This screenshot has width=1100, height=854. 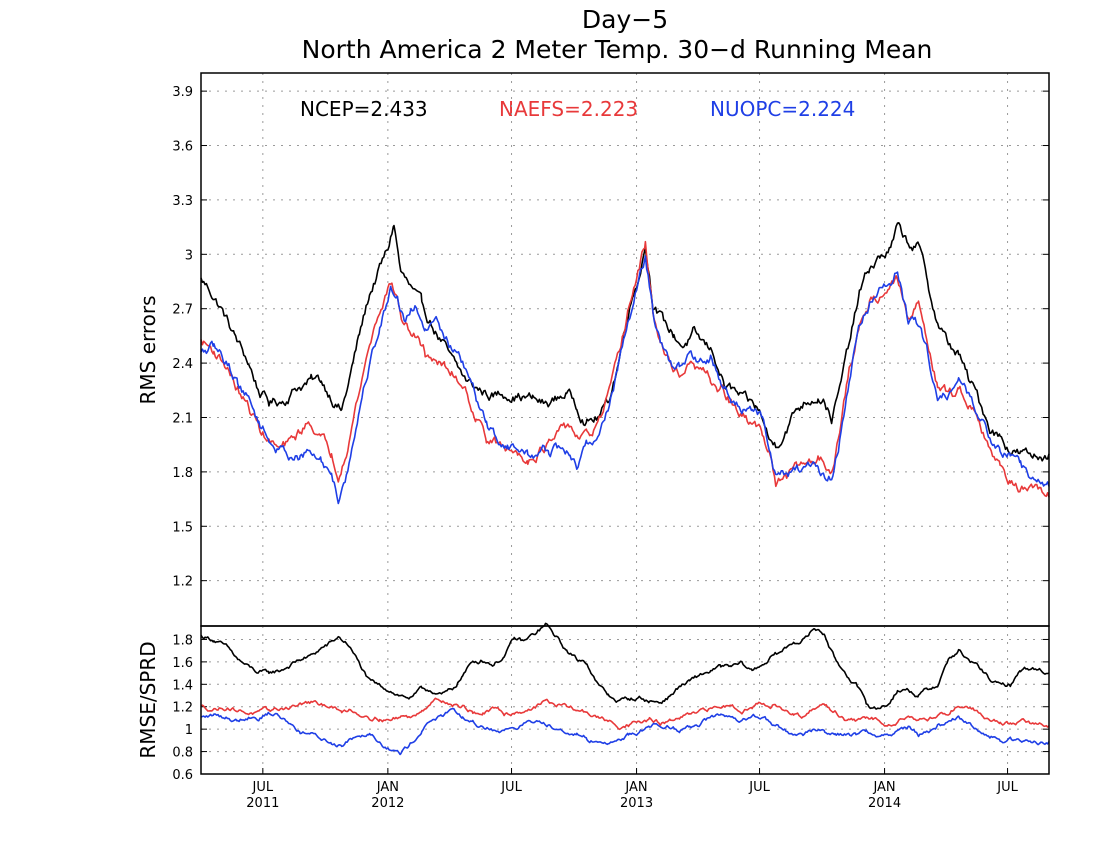 I want to click on series-line-ratio-naefs, so click(x=625, y=714).